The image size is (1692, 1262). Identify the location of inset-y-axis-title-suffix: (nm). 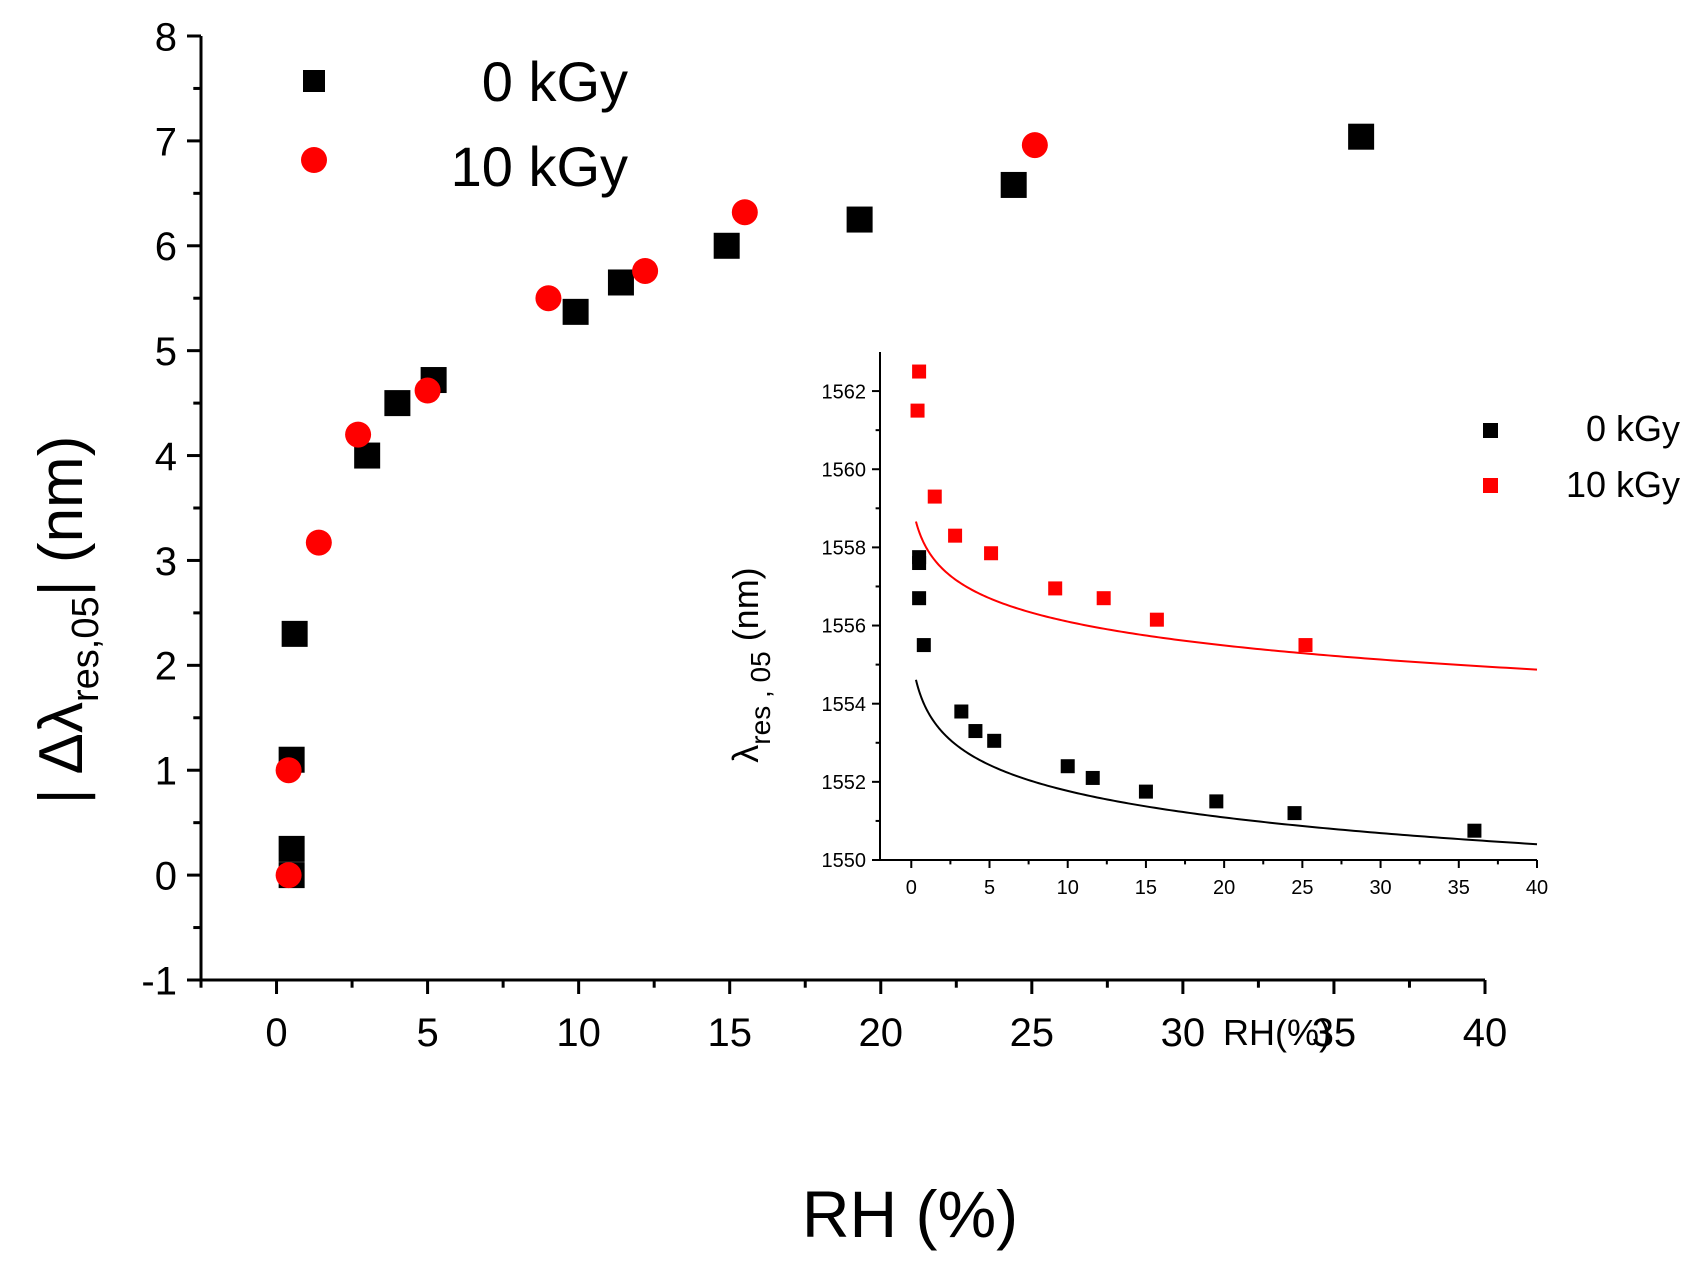
(745, 609).